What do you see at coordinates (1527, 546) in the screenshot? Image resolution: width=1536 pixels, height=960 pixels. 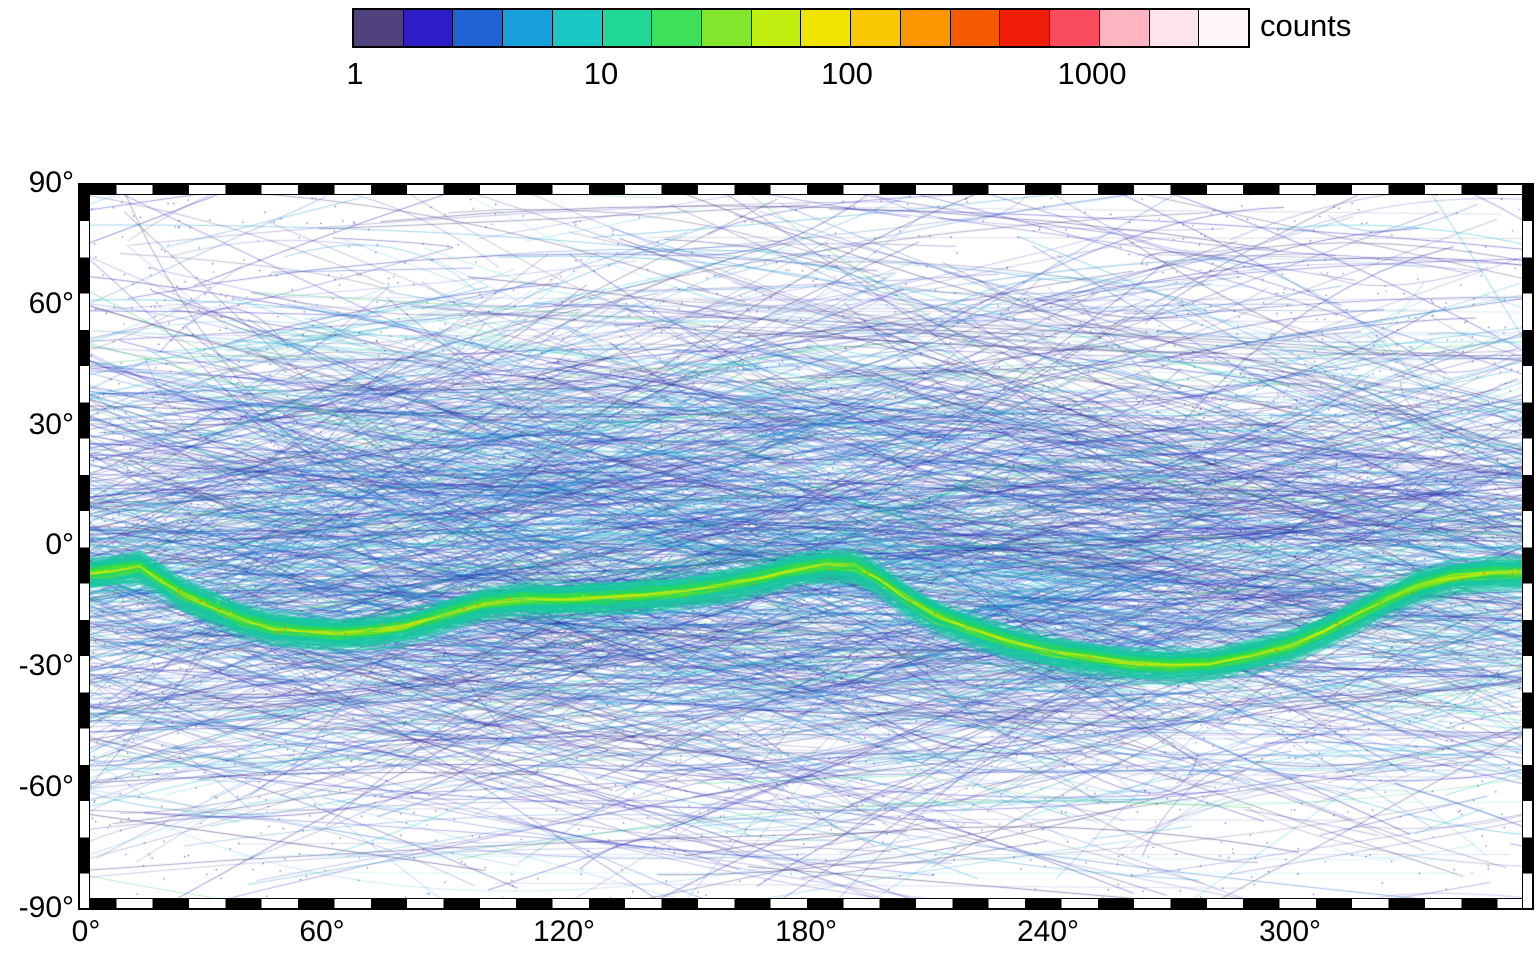 I see `axis-border-right` at bounding box center [1527, 546].